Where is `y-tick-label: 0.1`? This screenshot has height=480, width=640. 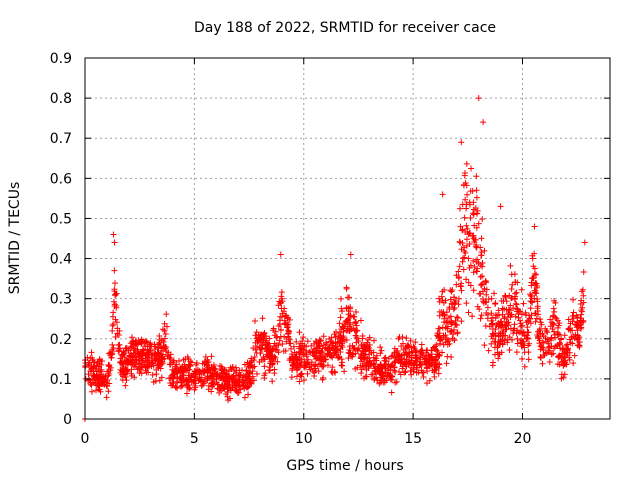
y-tick-label: 0.1 is located at coordinates (61, 380).